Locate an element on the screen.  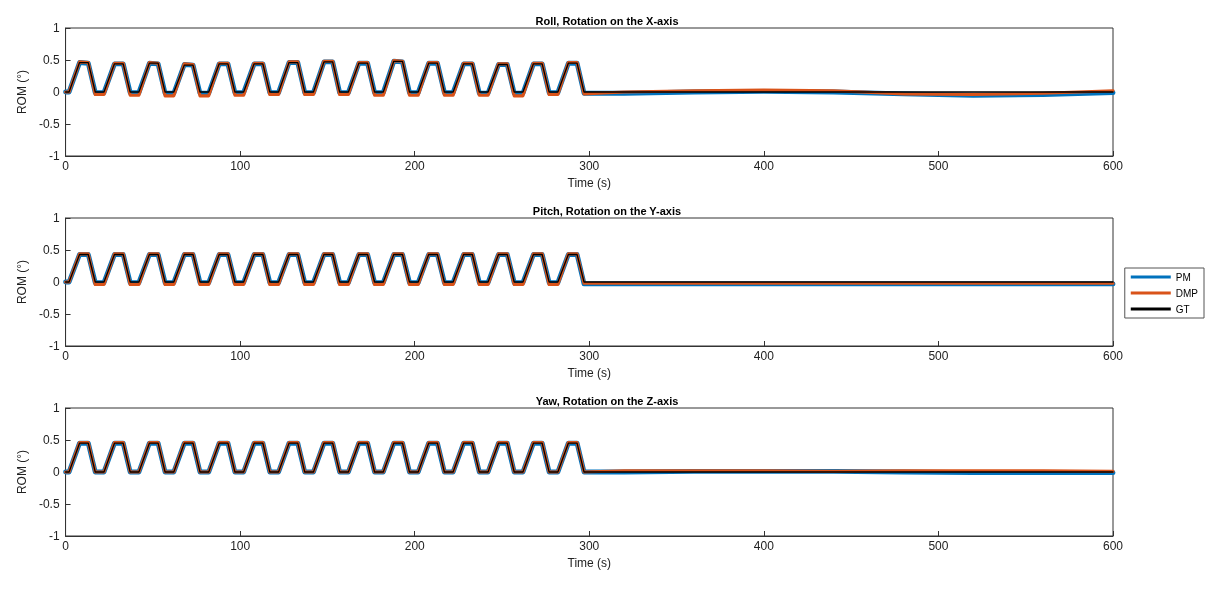
legend-label: DMP is located at coordinates (1187, 293).